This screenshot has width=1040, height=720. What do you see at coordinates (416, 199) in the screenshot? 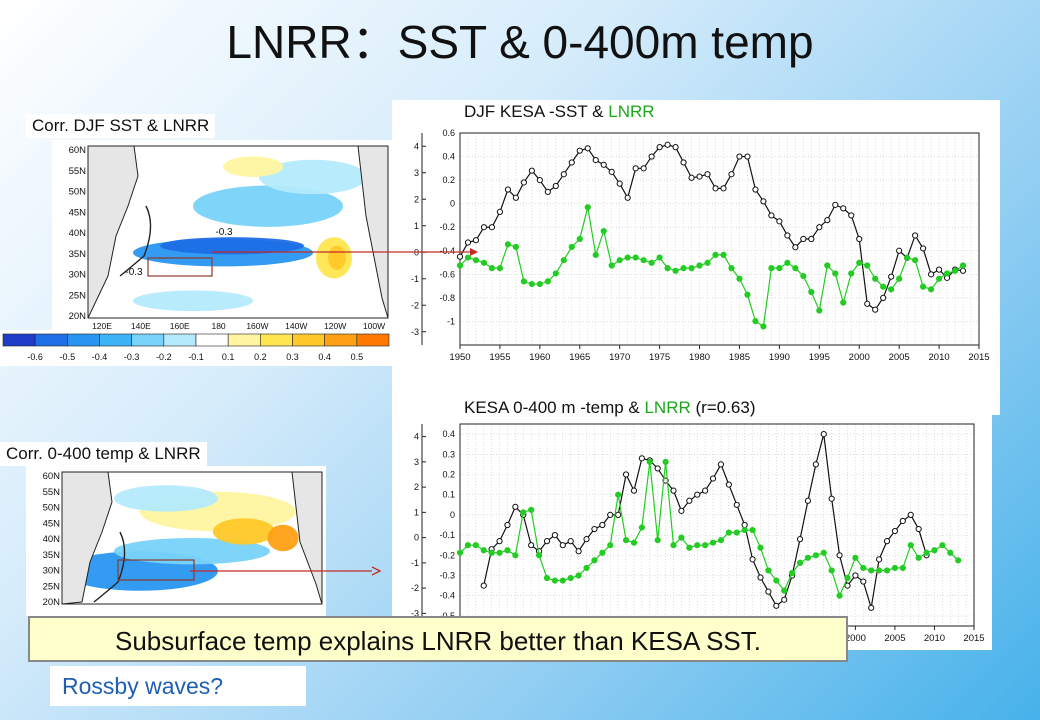
I see `left-axis-tick-label: 2` at bounding box center [416, 199].